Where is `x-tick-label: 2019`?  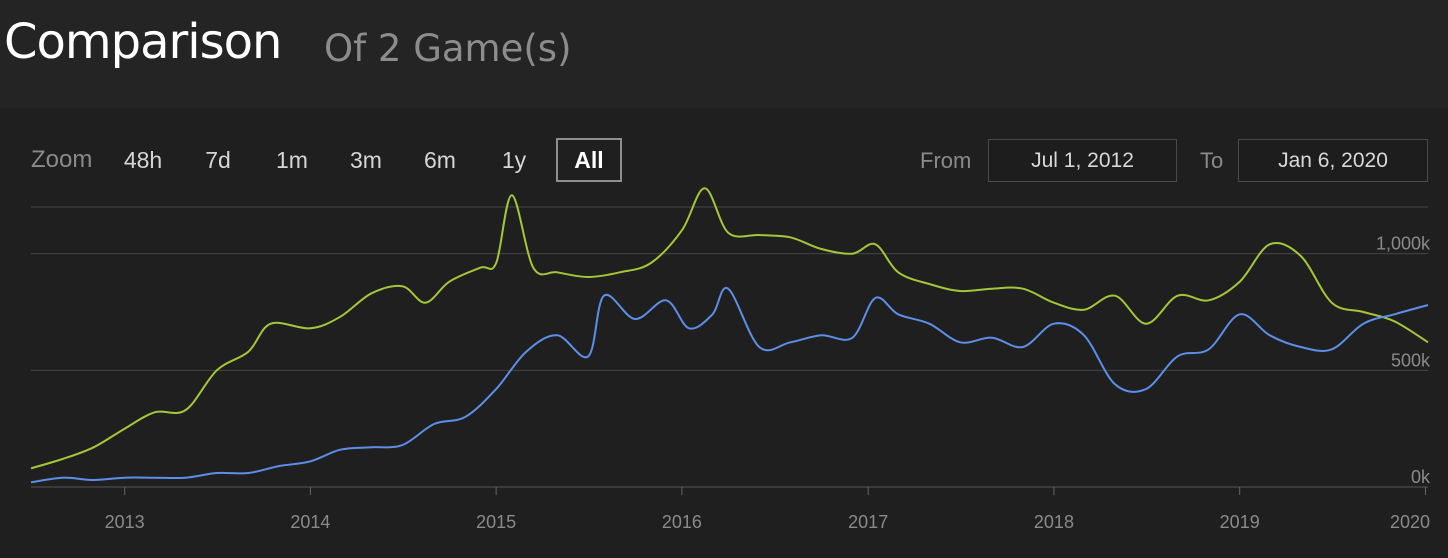 x-tick-label: 2019 is located at coordinates (1240, 522).